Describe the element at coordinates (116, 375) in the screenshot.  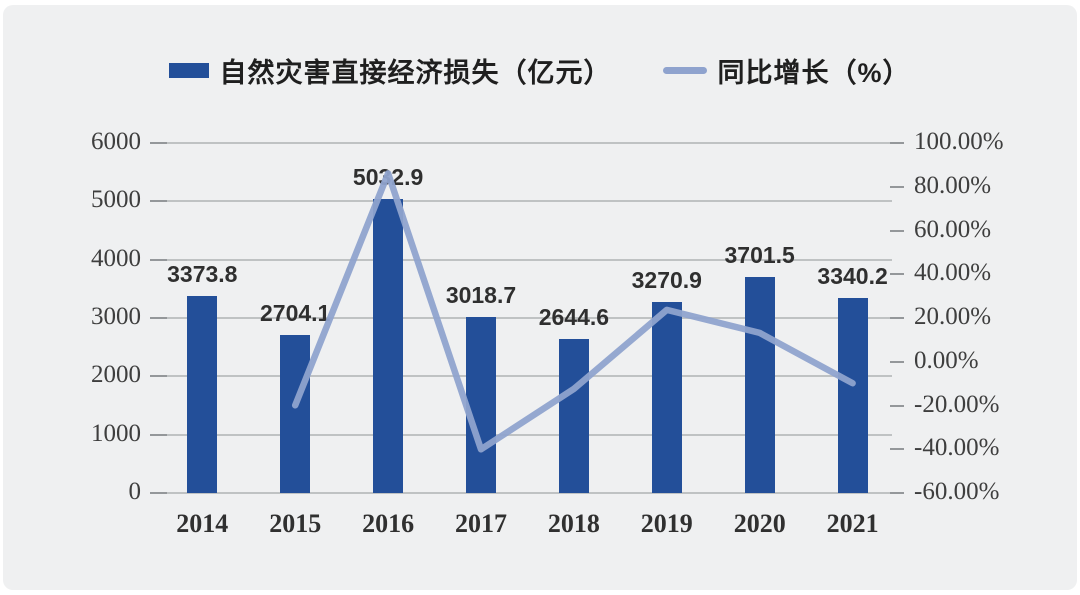
I see `left-axis-tick-label: 2000` at that location.